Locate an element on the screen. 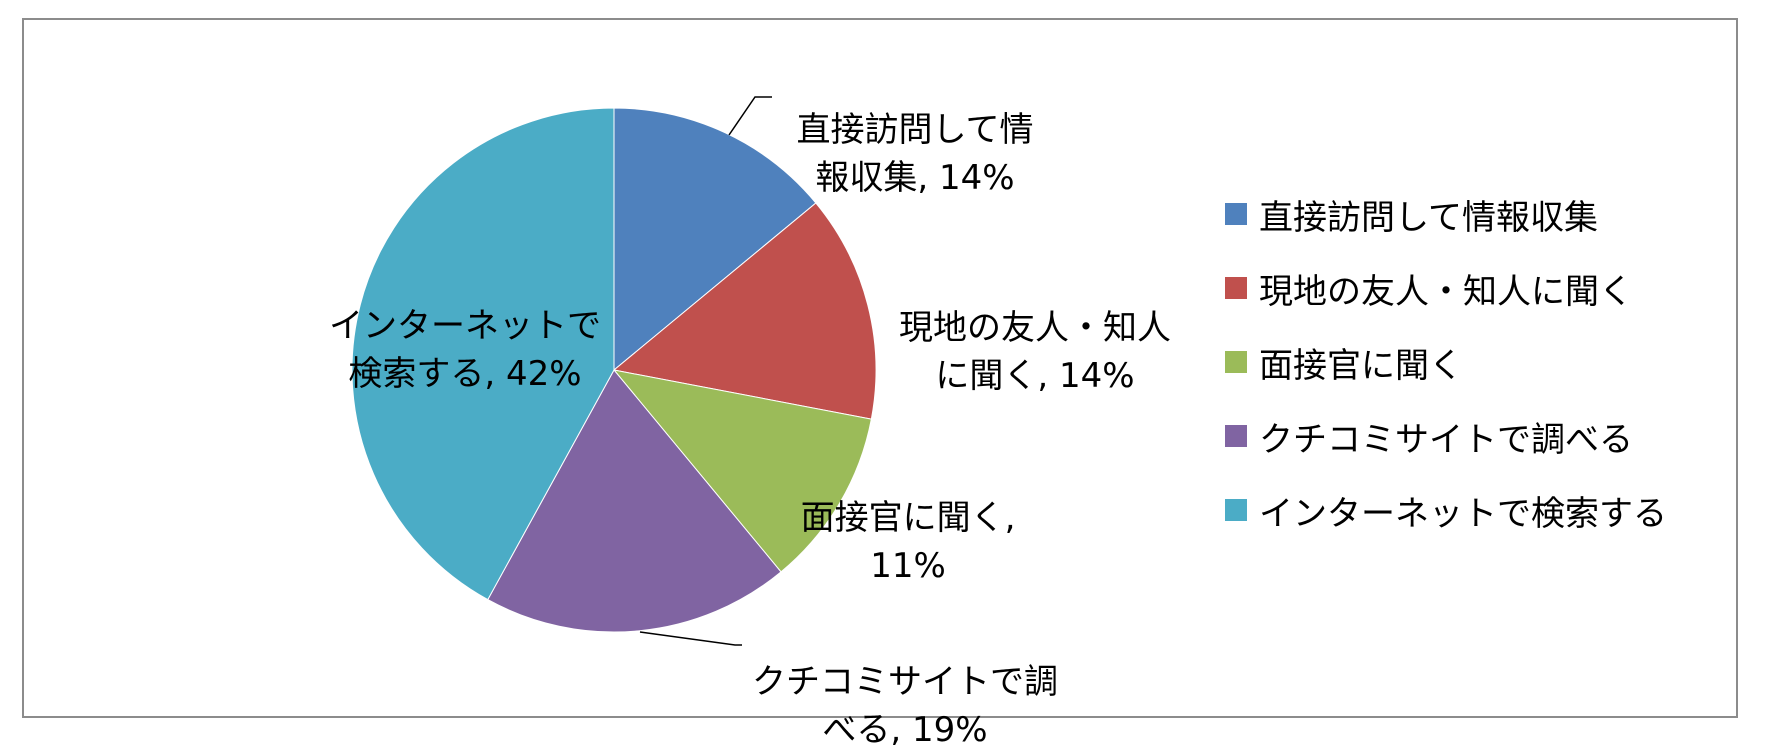 The height and width of the screenshot is (754, 1765). data-label: 面接官に聞く, 11% is located at coordinates (908, 518).